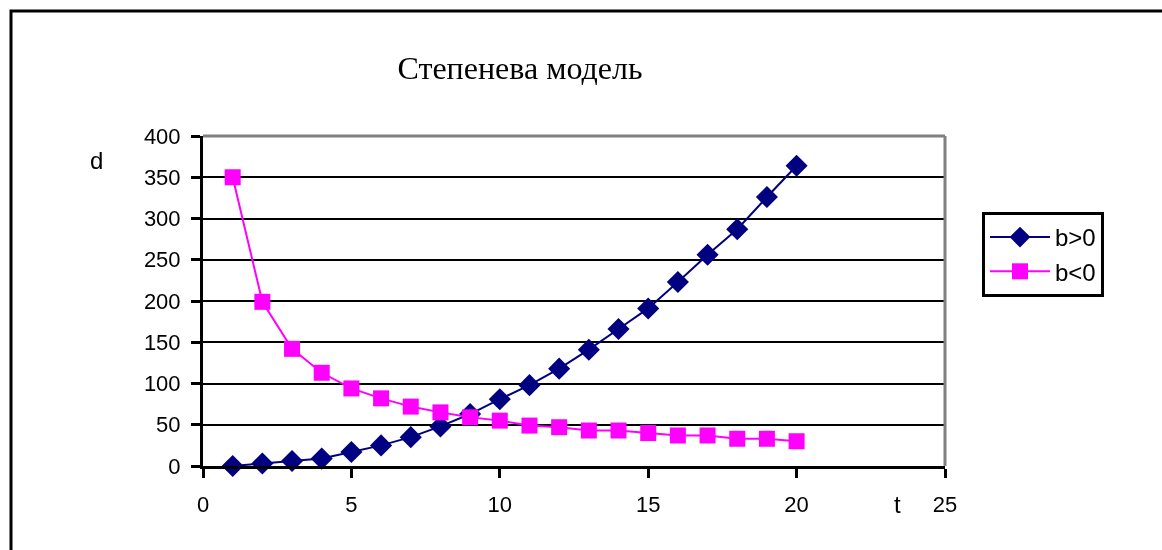 The height and width of the screenshot is (550, 1162). I want to click on y-tick-label: 350, so click(162, 177).